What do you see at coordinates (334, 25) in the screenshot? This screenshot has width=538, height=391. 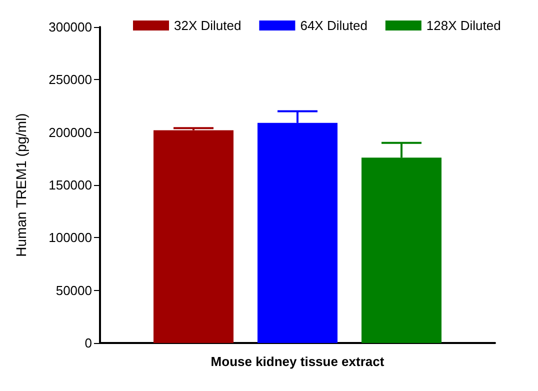 I see `legend-label: 64X Diluted` at bounding box center [334, 25].